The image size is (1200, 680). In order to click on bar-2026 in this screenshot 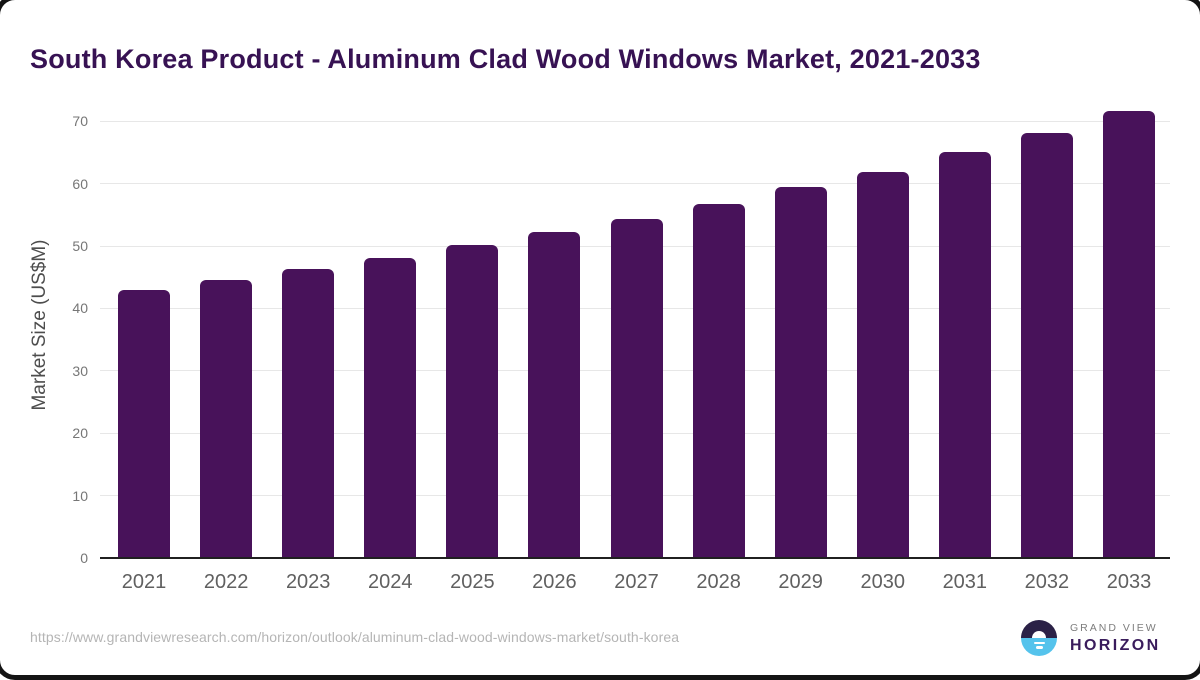, I will do `click(554, 395)`.